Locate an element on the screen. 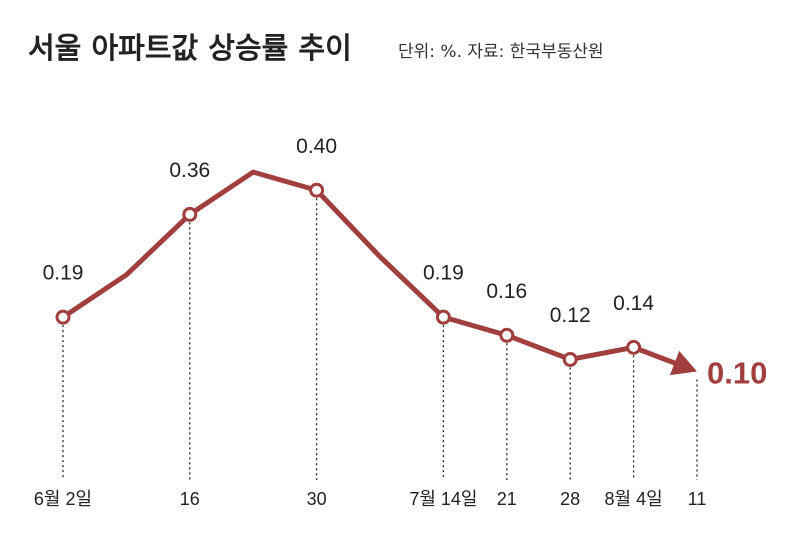  value-label: 0.12 is located at coordinates (570, 315).